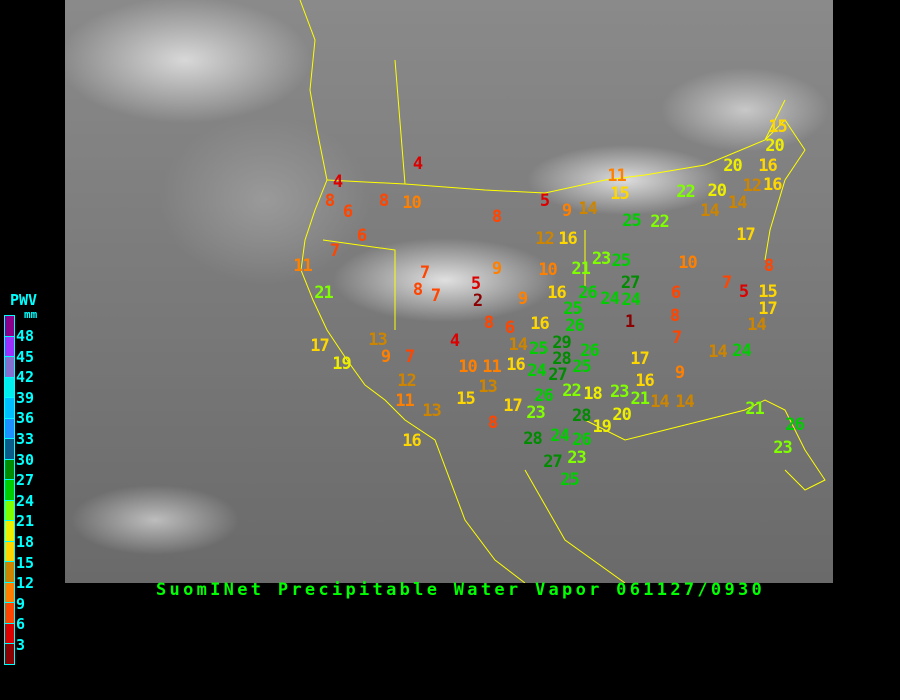 Image resolution: width=900 pixels, height=700 pixels. I want to click on legend-label: 30, so click(25, 459).